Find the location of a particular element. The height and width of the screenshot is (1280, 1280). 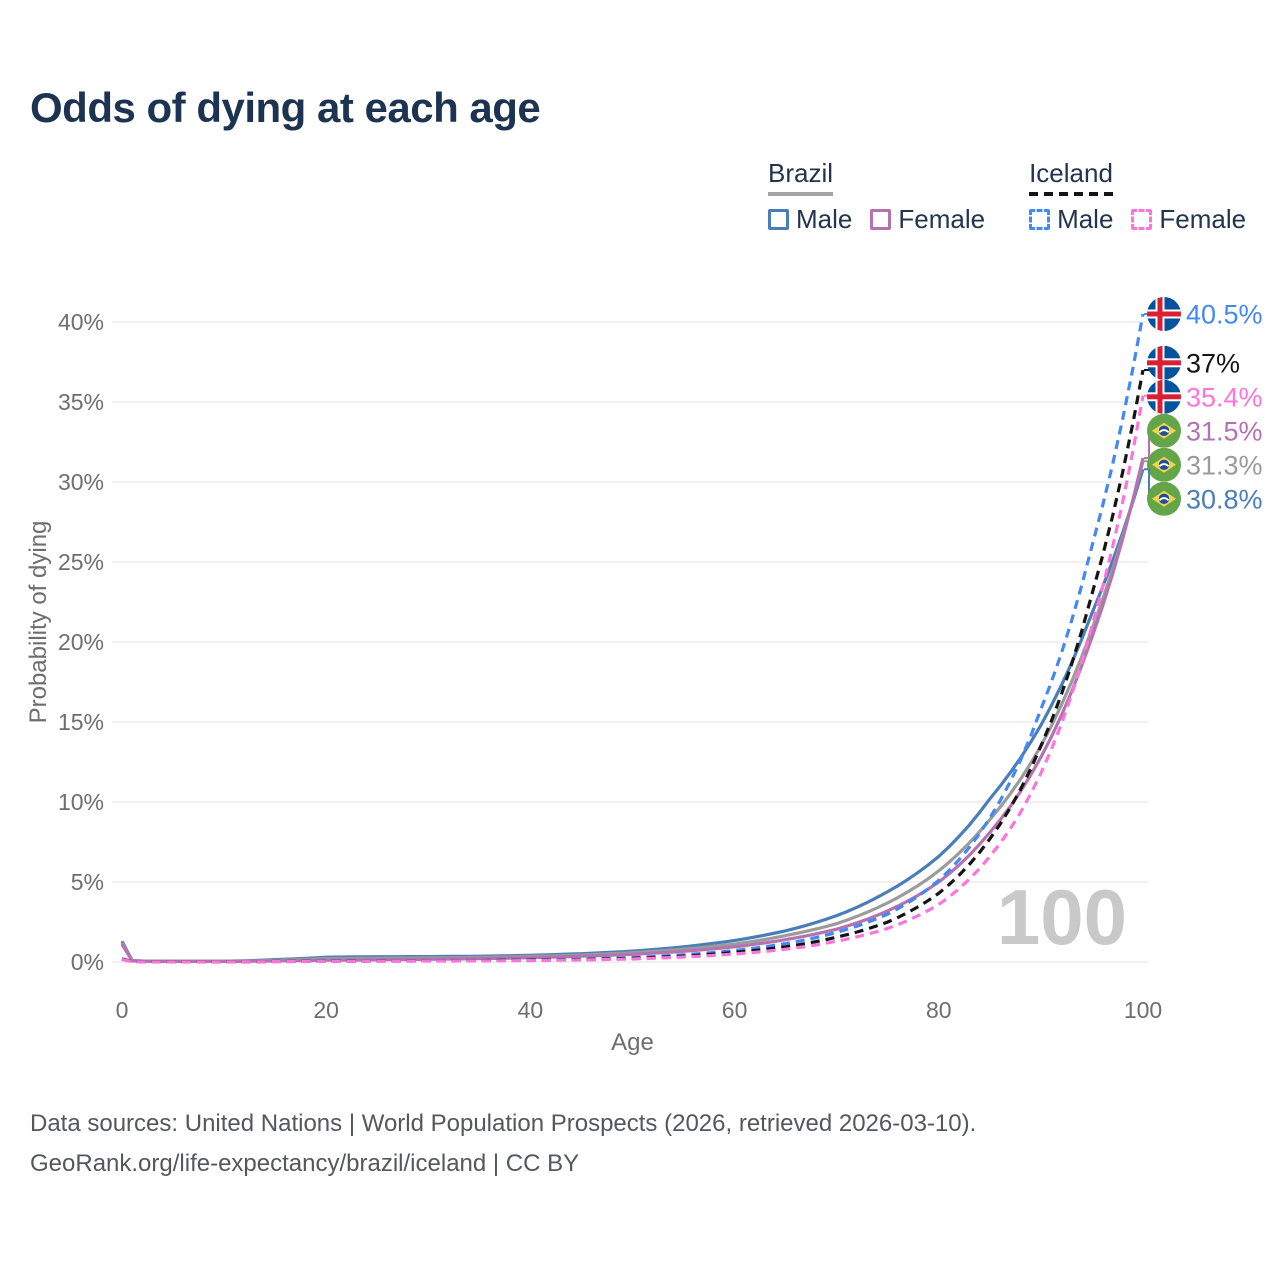

x-tick-label: 20 is located at coordinates (326, 1010).